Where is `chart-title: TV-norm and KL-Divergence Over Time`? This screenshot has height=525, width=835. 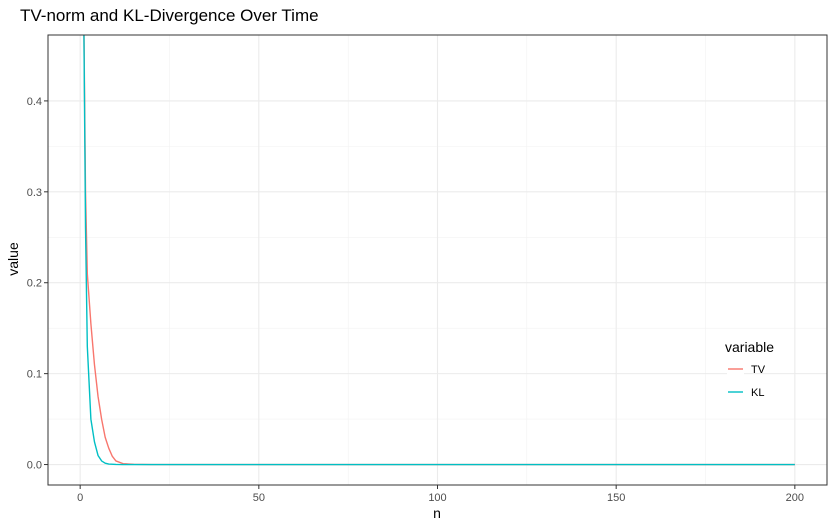 chart-title: TV-norm and KL-Divergence Over Time is located at coordinates (169, 15).